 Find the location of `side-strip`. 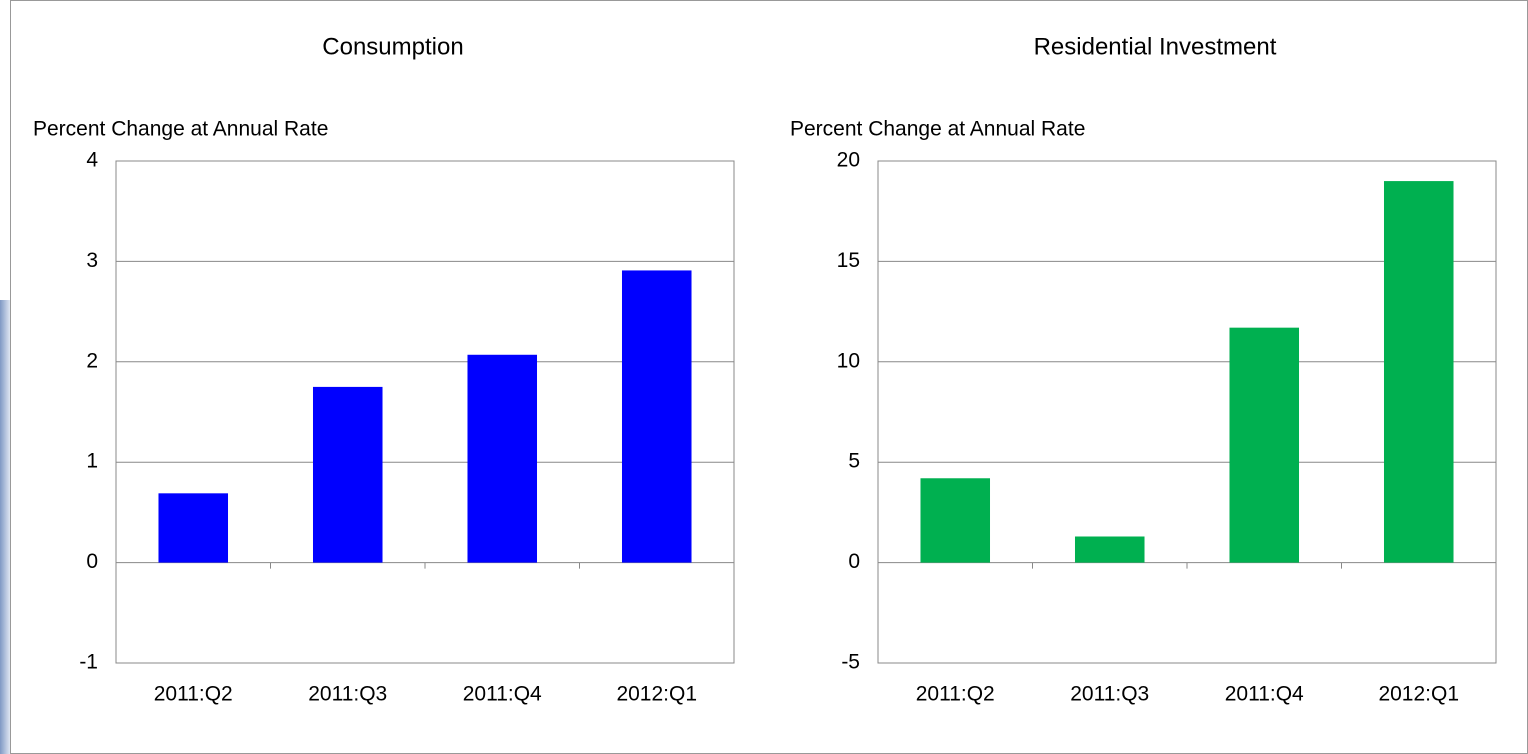

side-strip is located at coordinates (5, 527).